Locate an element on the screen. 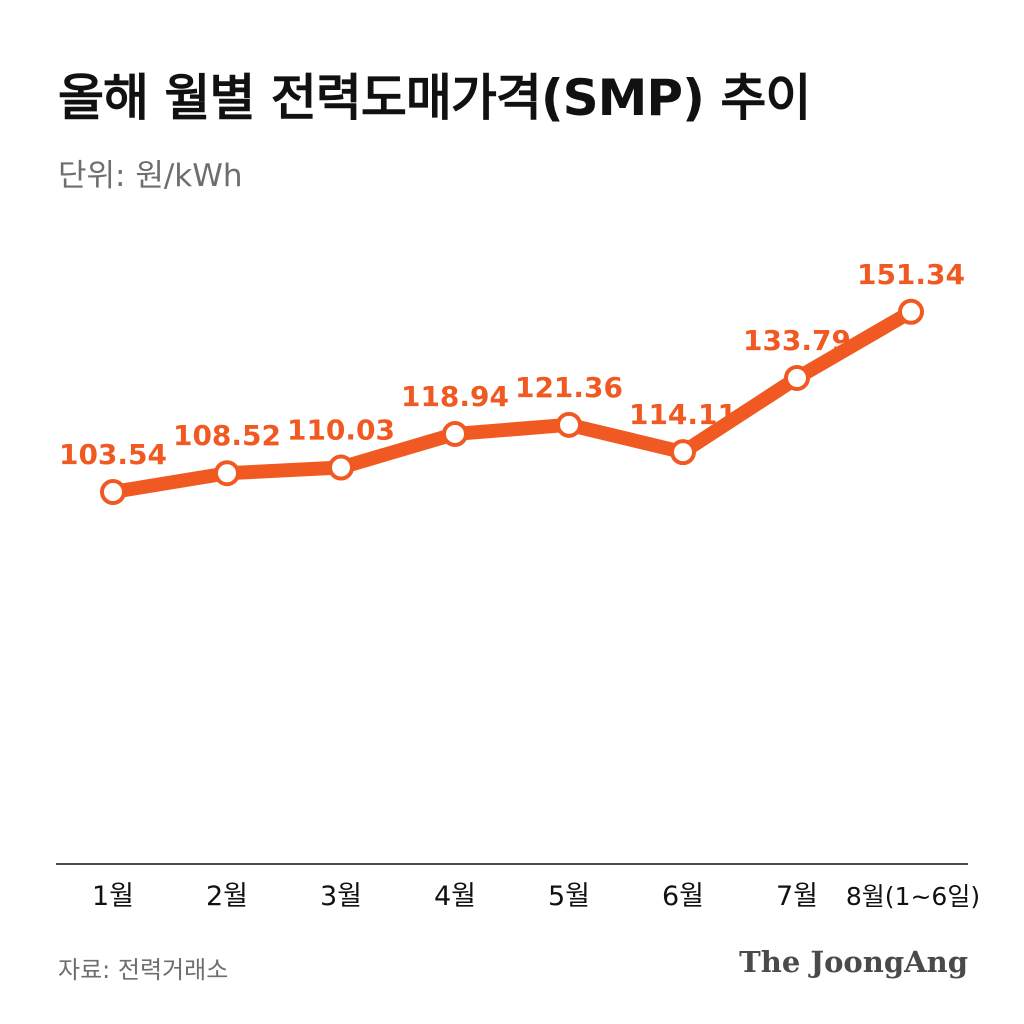  data-label: 108.52 is located at coordinates (227, 435).